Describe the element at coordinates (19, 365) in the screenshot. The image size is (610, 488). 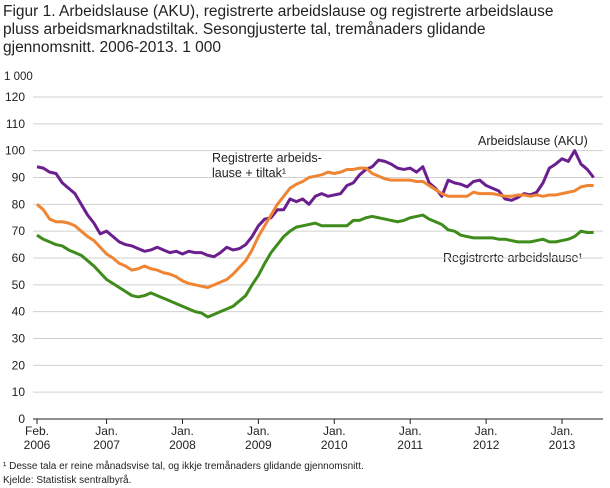
I see `y-tick-label: 20` at that location.